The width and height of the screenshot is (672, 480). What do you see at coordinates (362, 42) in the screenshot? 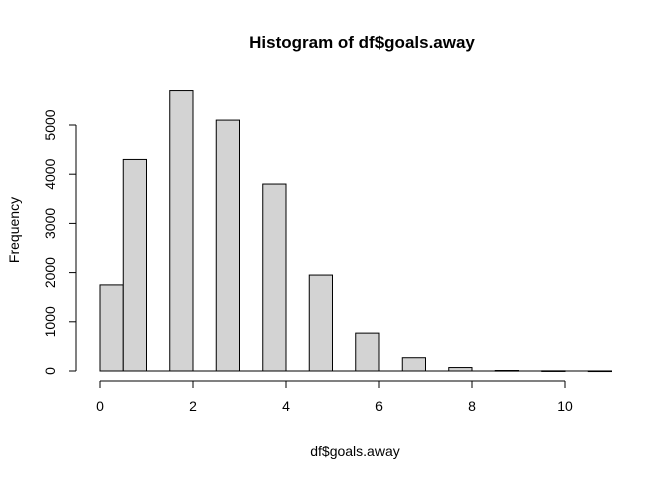
I see `chart-title: Histogram of df$goals.away` at bounding box center [362, 42].